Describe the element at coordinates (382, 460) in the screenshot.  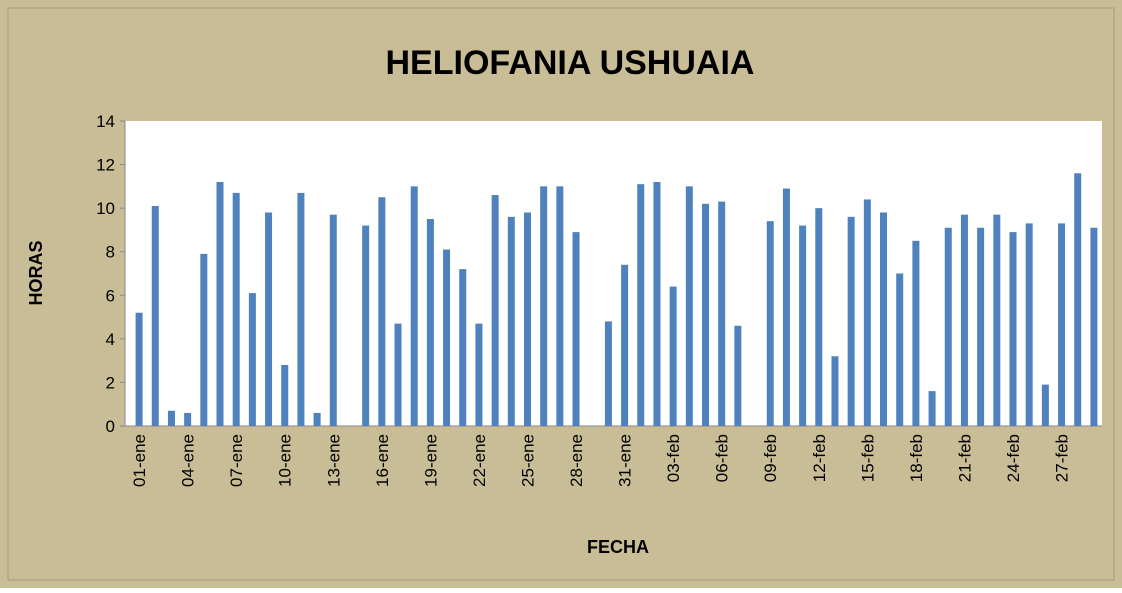
I see `x-tick-label: 16-ene` at that location.